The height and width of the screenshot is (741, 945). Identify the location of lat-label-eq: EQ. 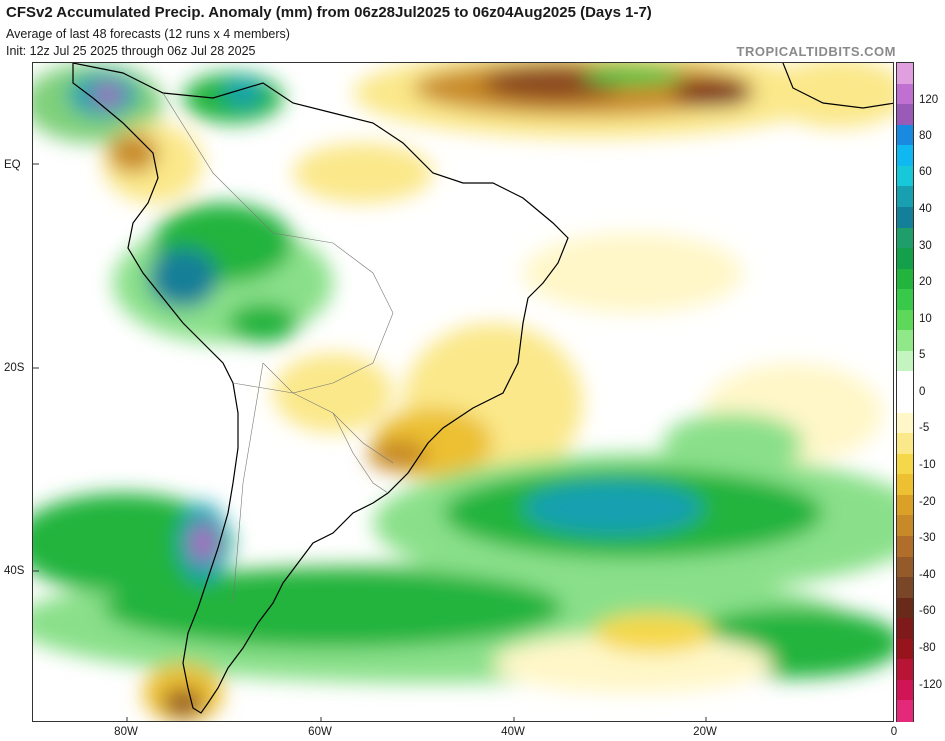
(12, 165).